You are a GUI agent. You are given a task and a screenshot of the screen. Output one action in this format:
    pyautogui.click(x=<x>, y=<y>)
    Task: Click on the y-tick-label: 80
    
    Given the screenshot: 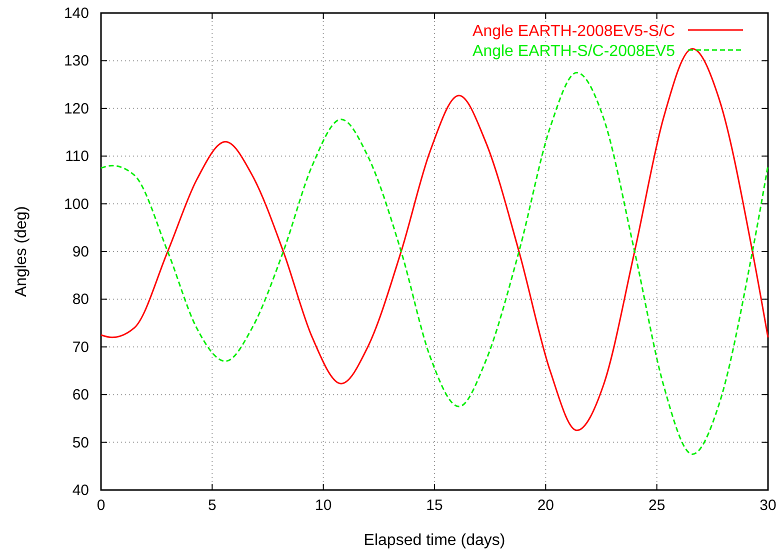 What is the action you would take?
    pyautogui.click(x=80, y=299)
    